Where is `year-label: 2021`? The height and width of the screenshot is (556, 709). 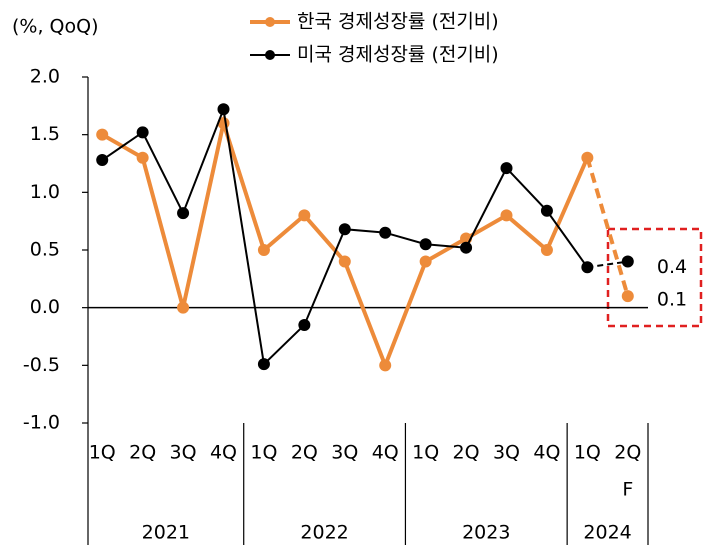 year-label: 2021 is located at coordinates (166, 533).